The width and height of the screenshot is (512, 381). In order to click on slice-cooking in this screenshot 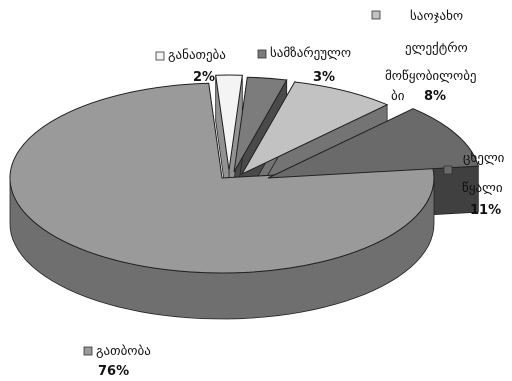, I will do `click(260, 124)`.